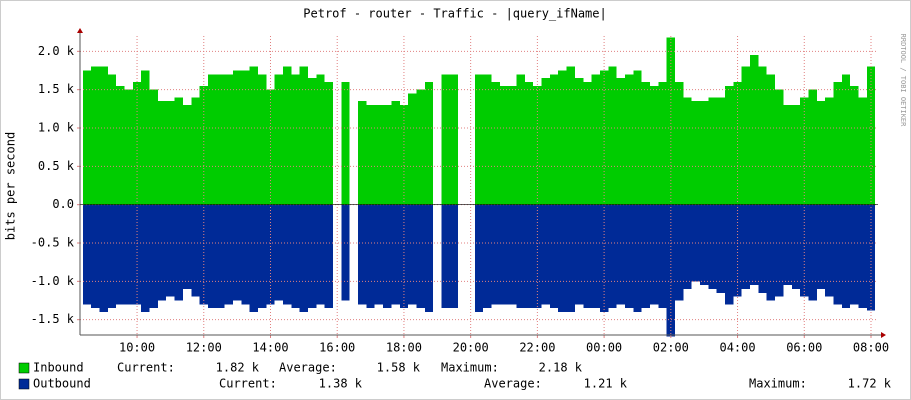  What do you see at coordinates (56, 51) in the screenshot?
I see `y-tick-label: 2.0 k` at bounding box center [56, 51].